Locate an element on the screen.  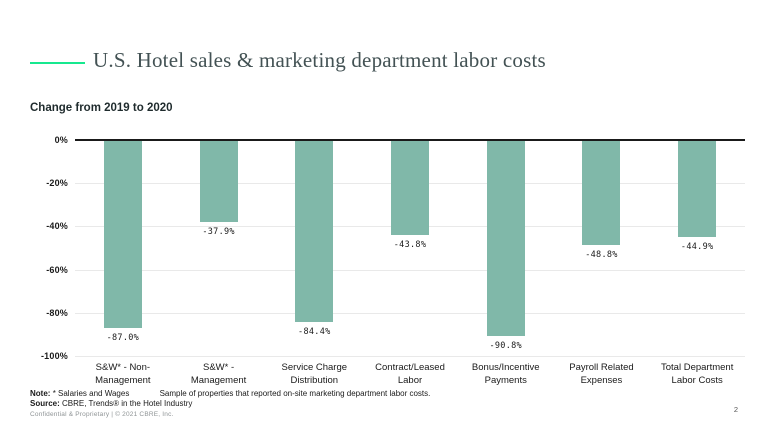
x-category-label: S&W* - Non-Management is located at coordinates (123, 374).